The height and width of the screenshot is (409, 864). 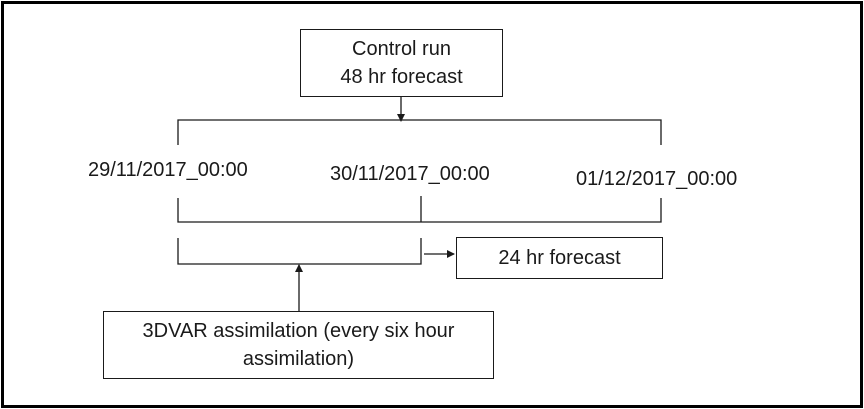 I want to click on forecast-24hr-label: 24 hr forecast, so click(x=559, y=258).